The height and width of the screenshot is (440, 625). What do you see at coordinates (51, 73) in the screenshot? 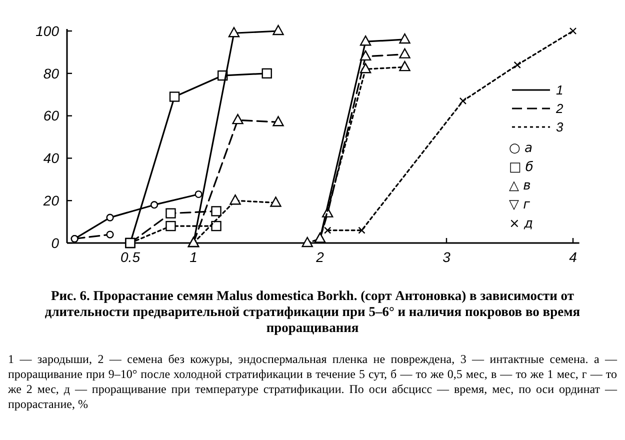
I see `y-tick-label: 80` at bounding box center [51, 73].